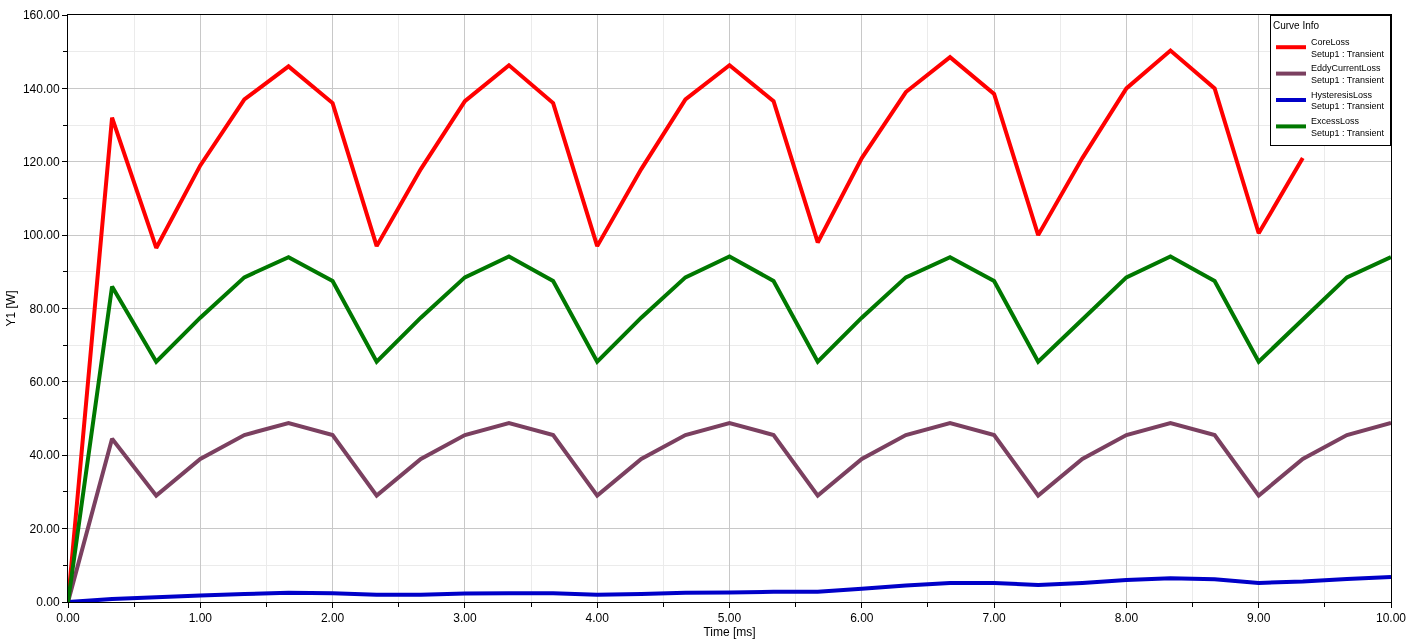  What do you see at coordinates (200, 618) in the screenshot?
I see `x-tick-label: 1.00` at bounding box center [200, 618].